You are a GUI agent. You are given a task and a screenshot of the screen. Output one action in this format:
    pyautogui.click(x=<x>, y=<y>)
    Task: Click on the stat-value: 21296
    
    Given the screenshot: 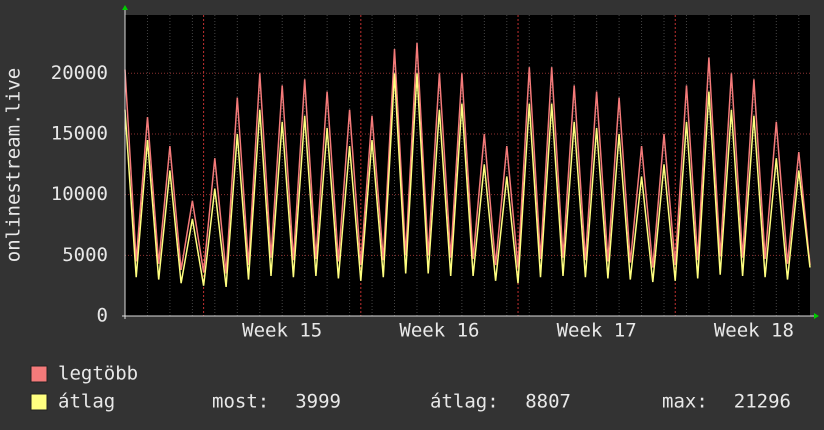 What is the action you would take?
    pyautogui.click(x=762, y=402)
    